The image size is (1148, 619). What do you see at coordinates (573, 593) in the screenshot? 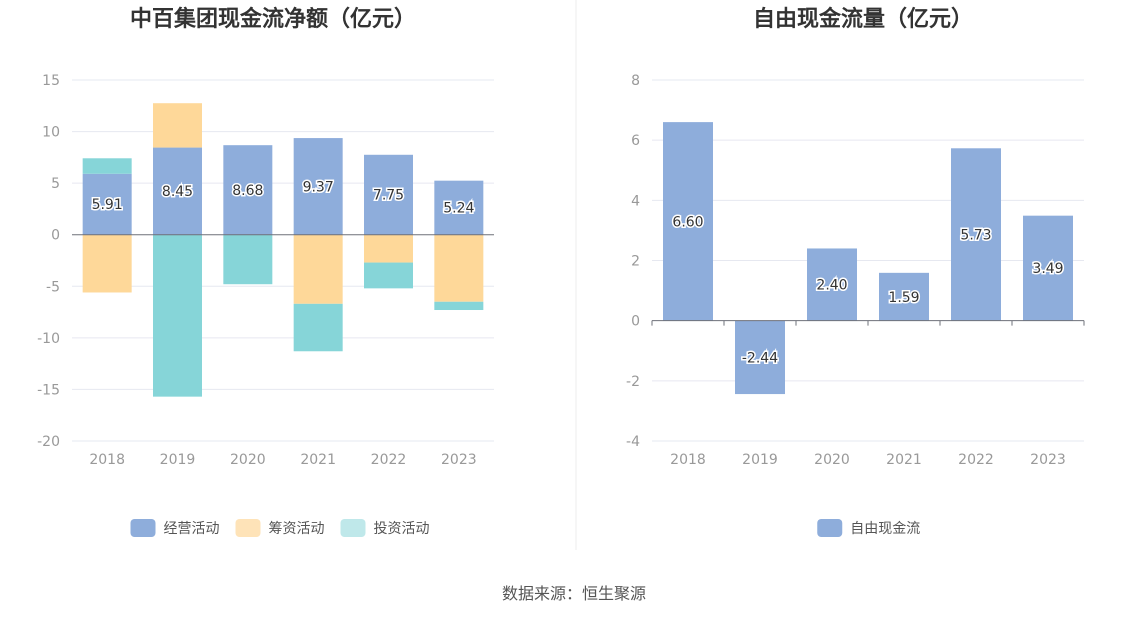
I see `data-source-note: 数据来源：恒生聚源` at bounding box center [573, 593].